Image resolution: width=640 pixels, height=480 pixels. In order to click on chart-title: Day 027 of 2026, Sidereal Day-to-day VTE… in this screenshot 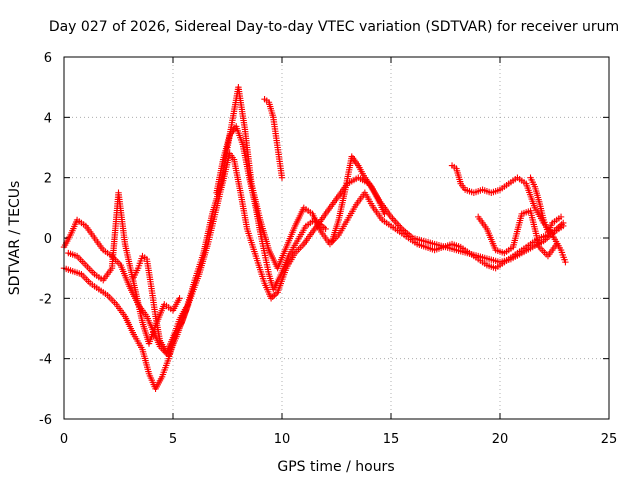, I will do `click(334, 27)`.